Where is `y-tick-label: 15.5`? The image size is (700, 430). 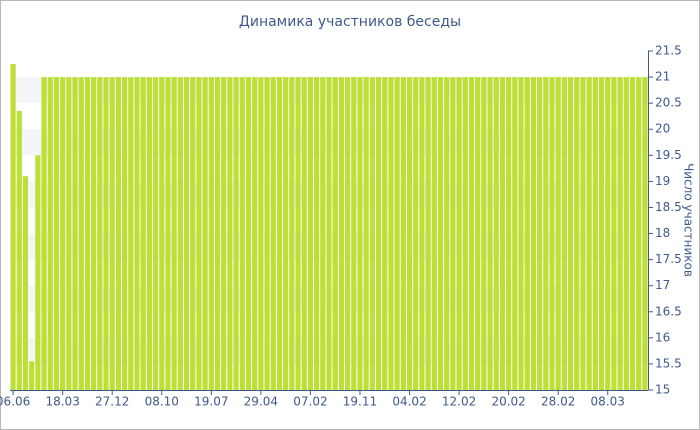 y-tick-label: 15.5 is located at coordinates (668, 363).